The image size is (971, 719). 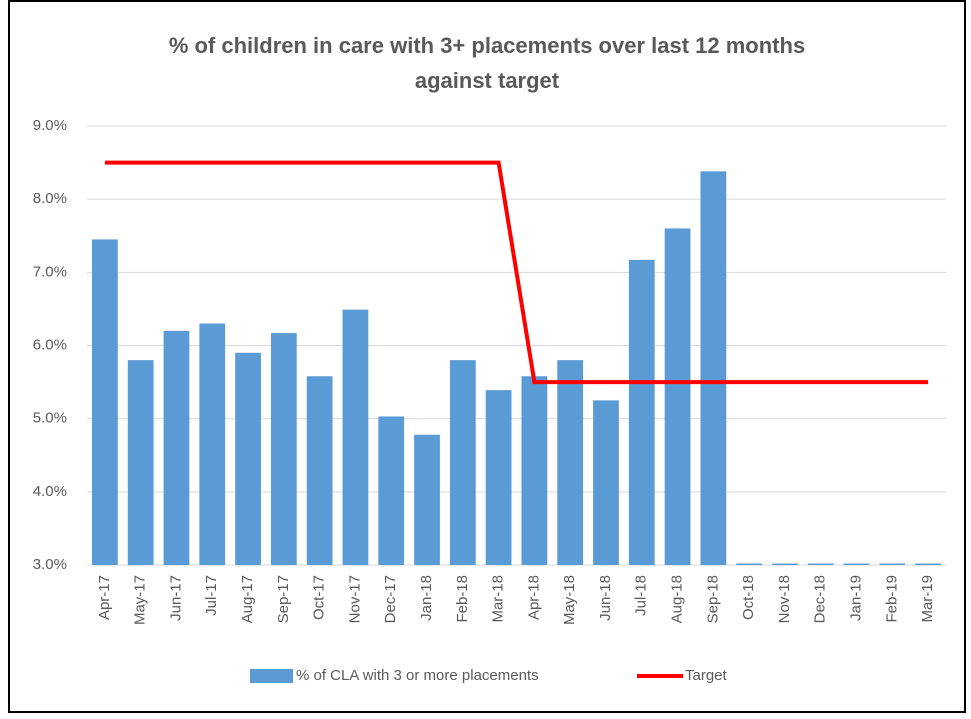 What do you see at coordinates (706, 675) in the screenshot?
I see `legend-label: Target` at bounding box center [706, 675].